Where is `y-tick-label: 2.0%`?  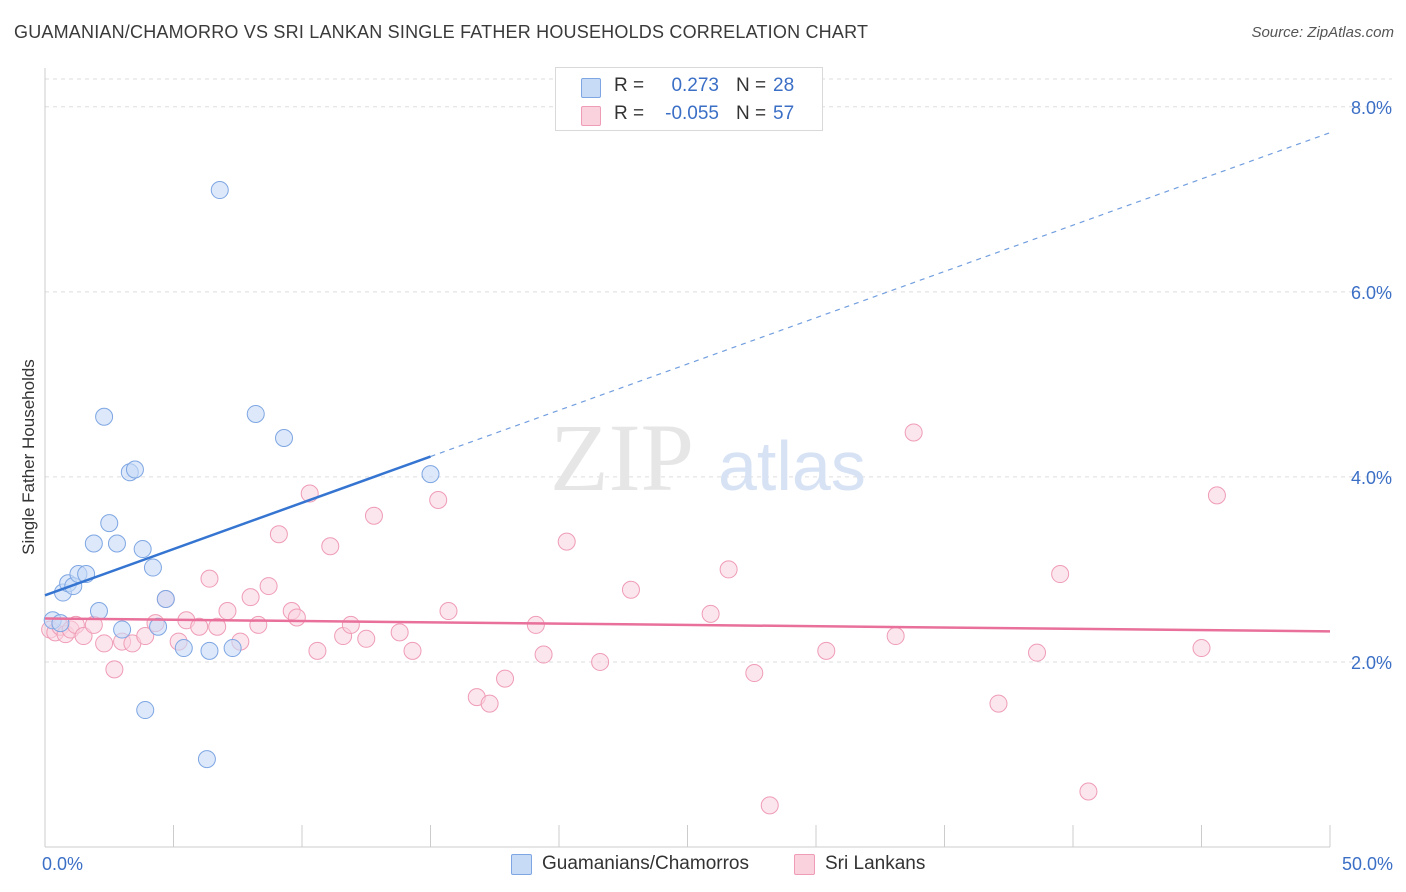 y-tick-label: 2.0% is located at coordinates (1371, 663).